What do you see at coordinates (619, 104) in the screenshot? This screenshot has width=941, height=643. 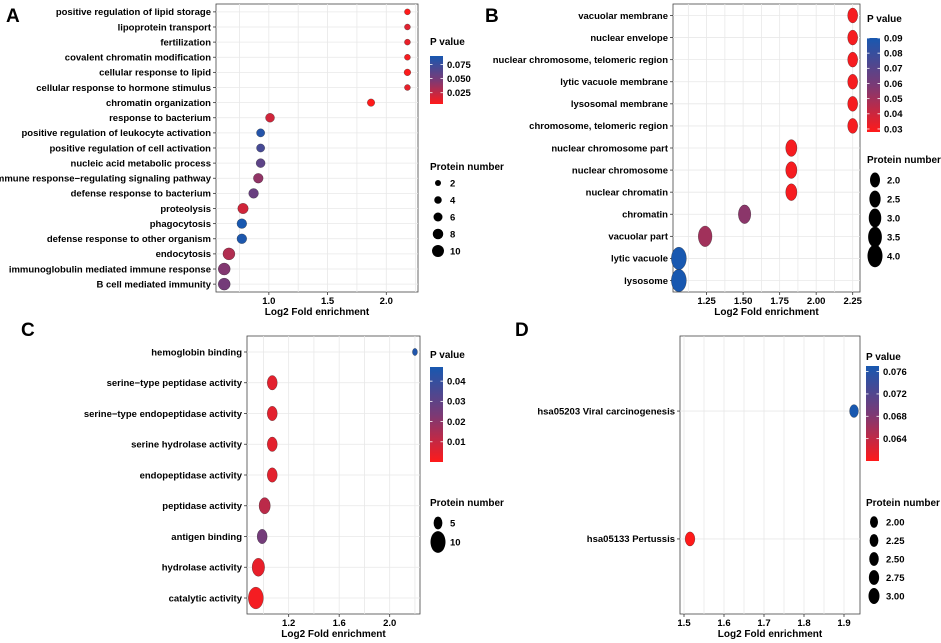 I see `y-category-label: lysosomal membrane` at bounding box center [619, 104].